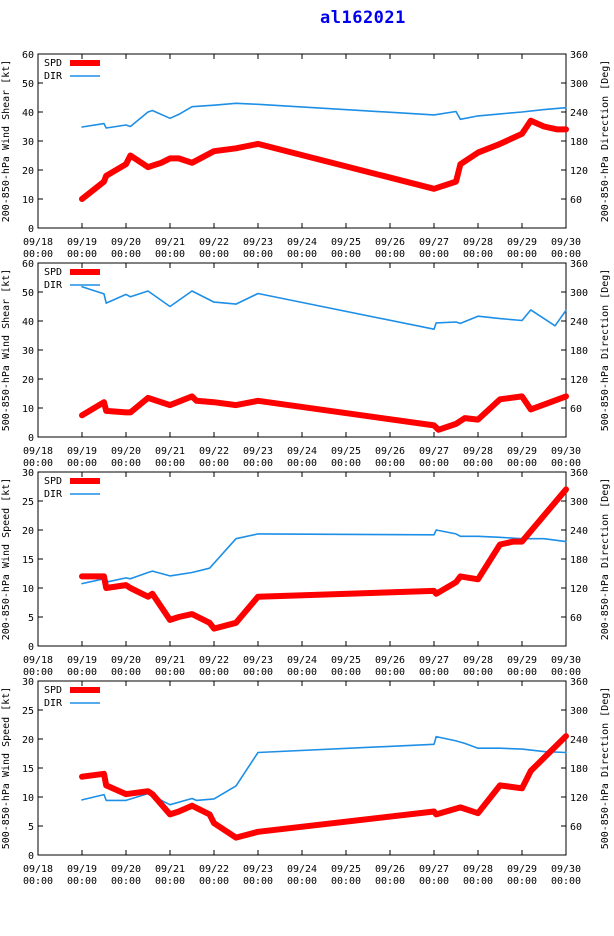 This screenshot has height=936, width=614. I want to click on y-left-tick-label: 30, so click(28, 142).